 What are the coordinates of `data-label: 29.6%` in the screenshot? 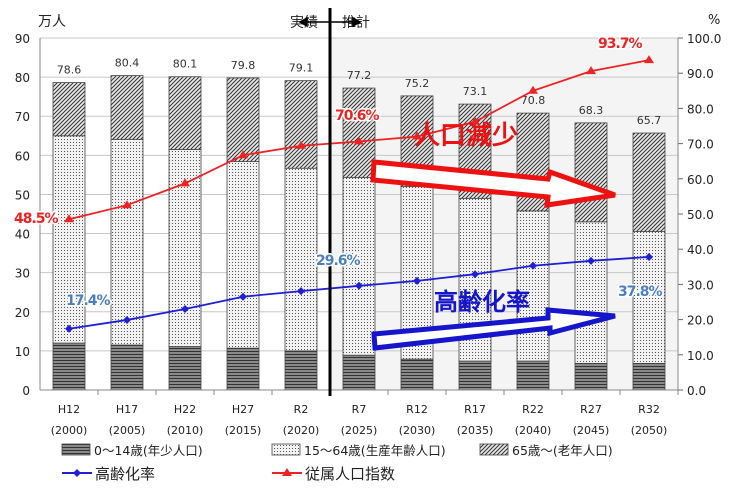 It's located at (338, 261).